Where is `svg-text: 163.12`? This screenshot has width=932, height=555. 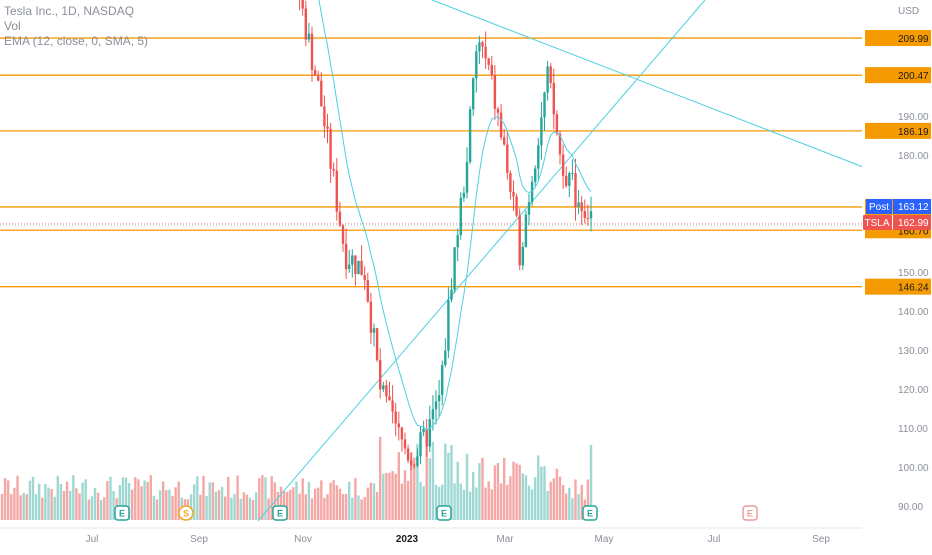 svg-text: 163.12 is located at coordinates (913, 207).